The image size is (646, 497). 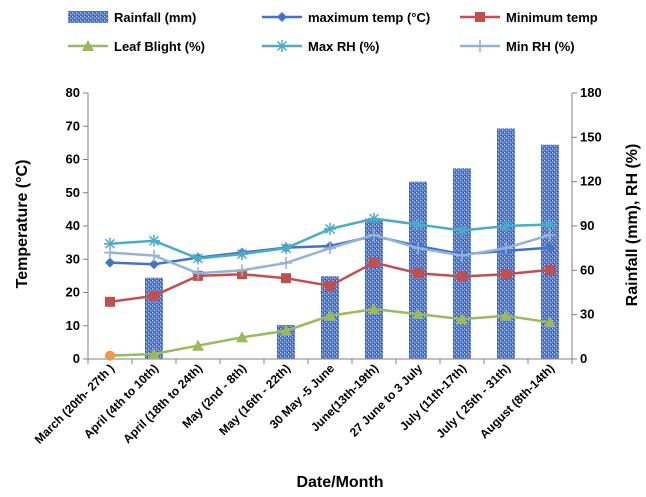 I want to click on legend-item-maximum-temp-c: maximum temp (°C), so click(x=346, y=17).